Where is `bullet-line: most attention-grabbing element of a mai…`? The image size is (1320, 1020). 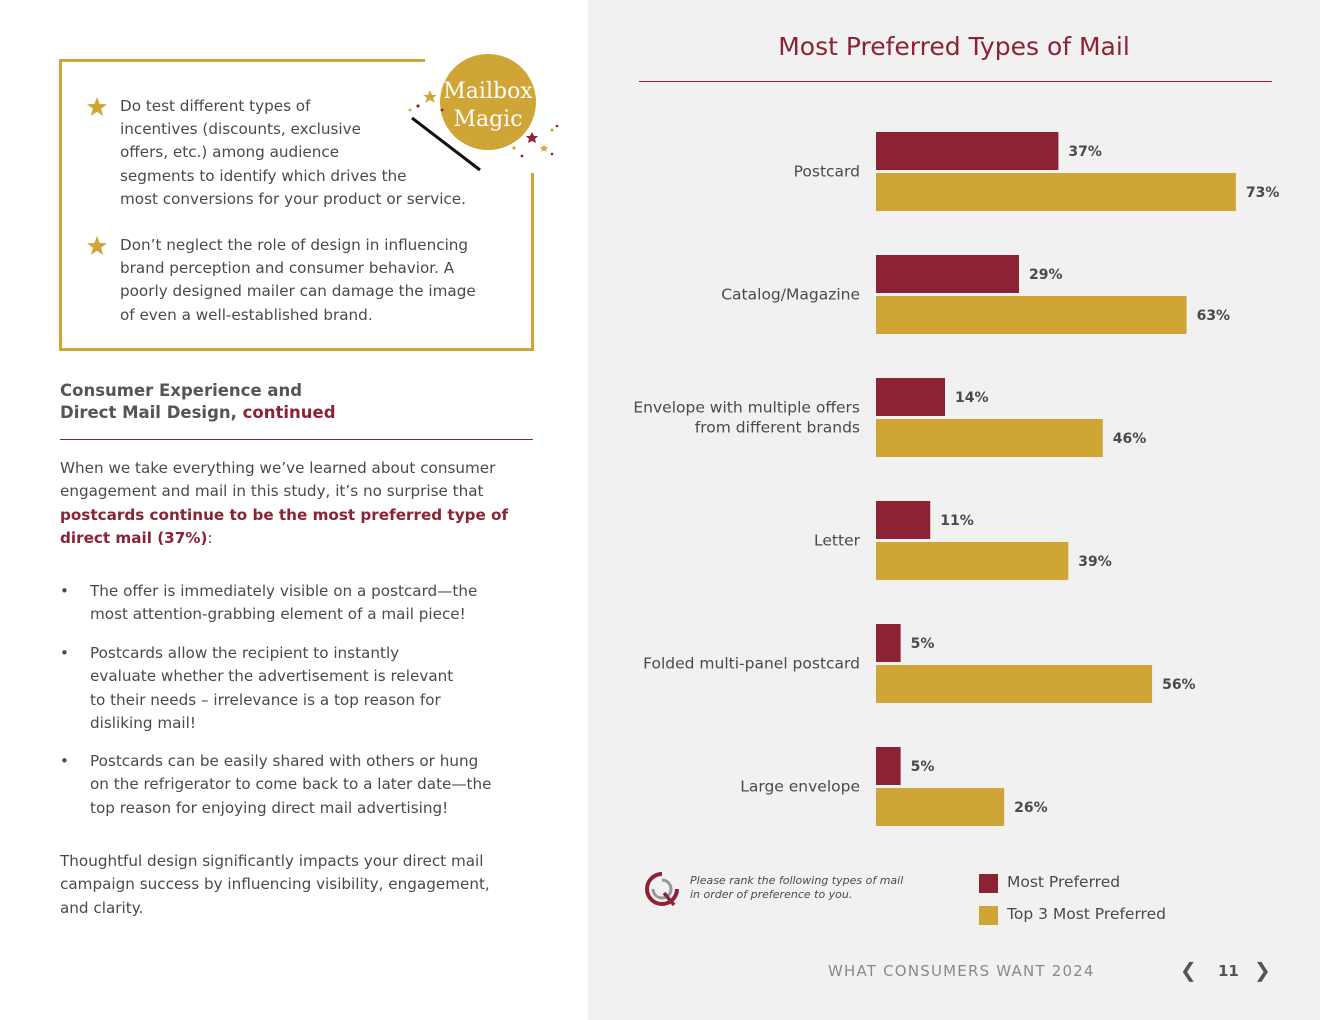 bullet-line: most attention-grabbing element of a mai… is located at coordinates (278, 614).